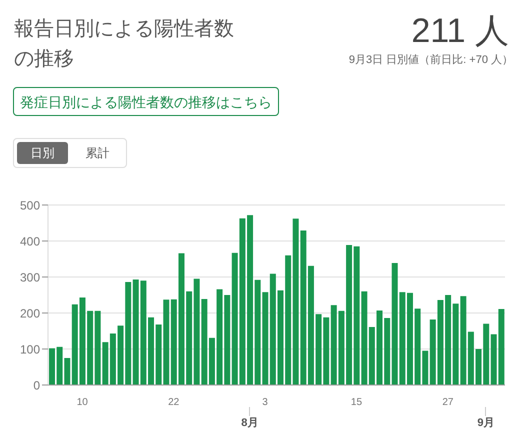 Image resolution: width=523 pixels, height=437 pixels. I want to click on x-tick-label: 22, so click(174, 402).